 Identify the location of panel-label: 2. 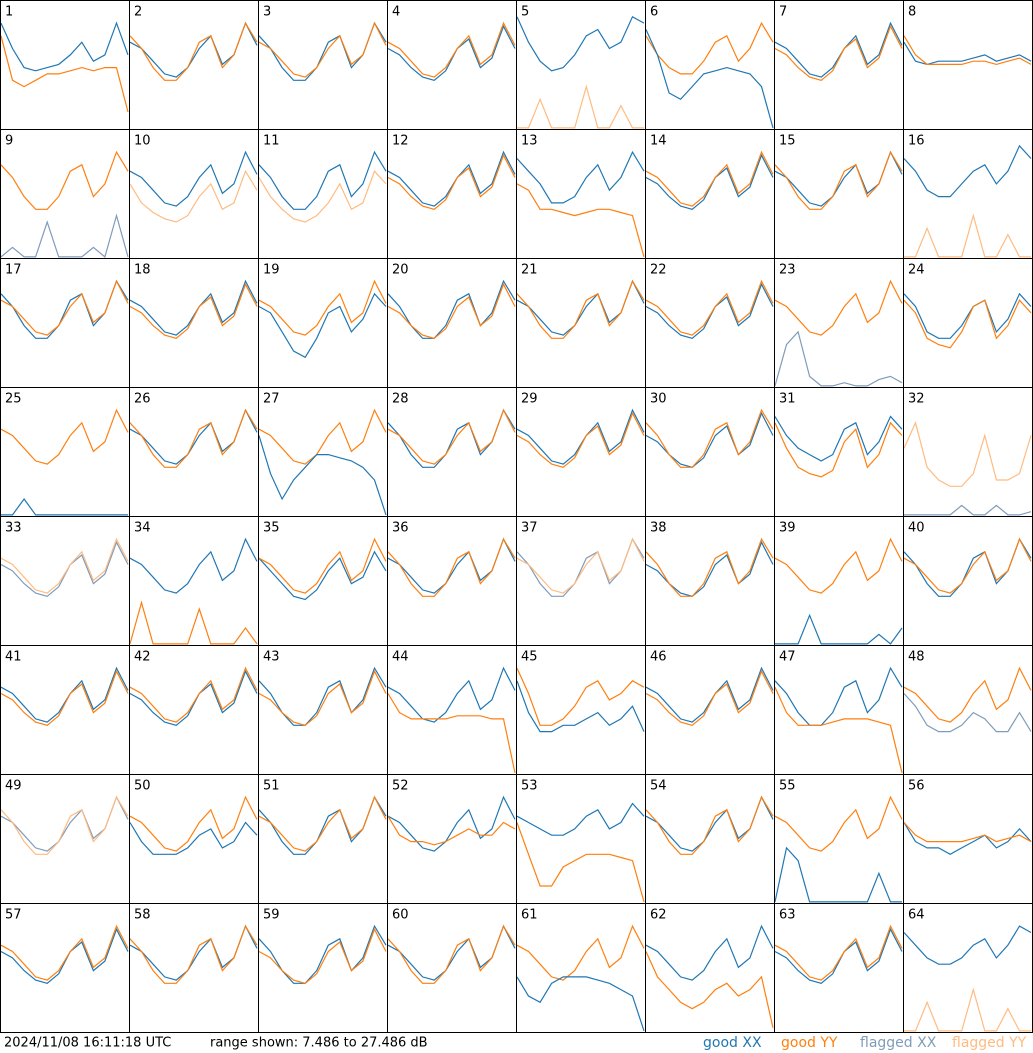
(138, 12).